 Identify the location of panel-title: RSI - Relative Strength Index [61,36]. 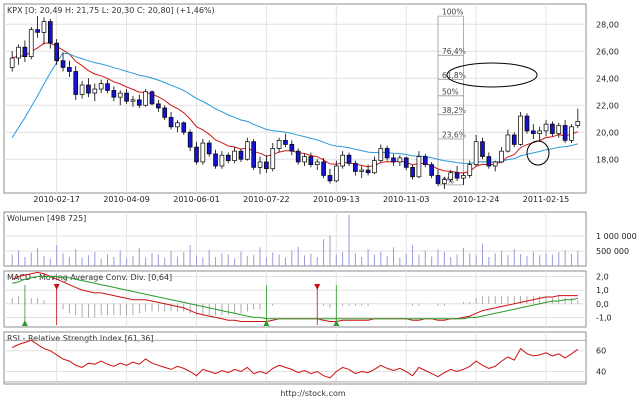
(80, 338).